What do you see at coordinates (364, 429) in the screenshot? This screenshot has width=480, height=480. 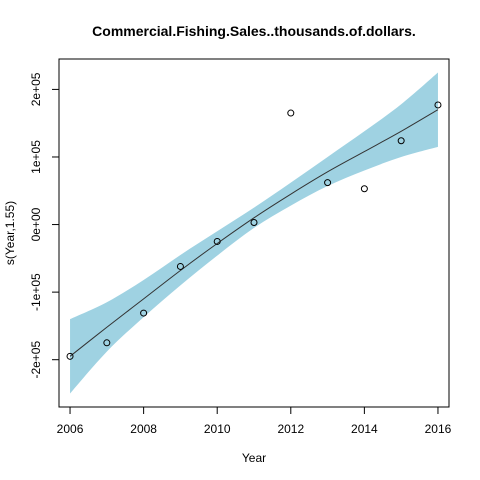 I see `x-tick-label: 2014` at bounding box center [364, 429].